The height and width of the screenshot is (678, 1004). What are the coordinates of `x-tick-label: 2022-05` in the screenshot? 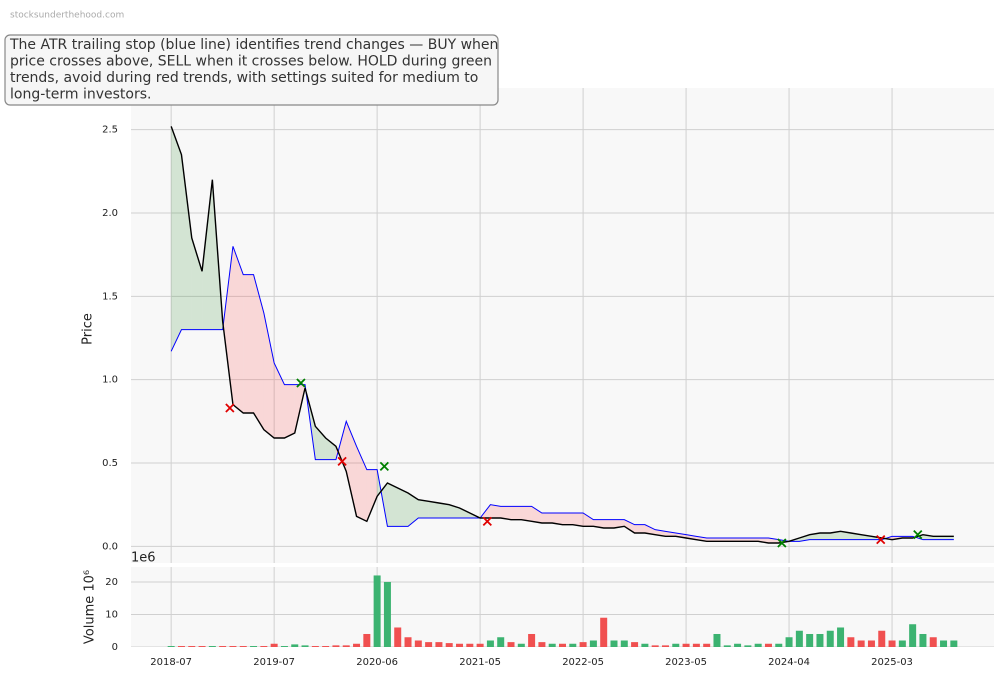 It's located at (583, 662).